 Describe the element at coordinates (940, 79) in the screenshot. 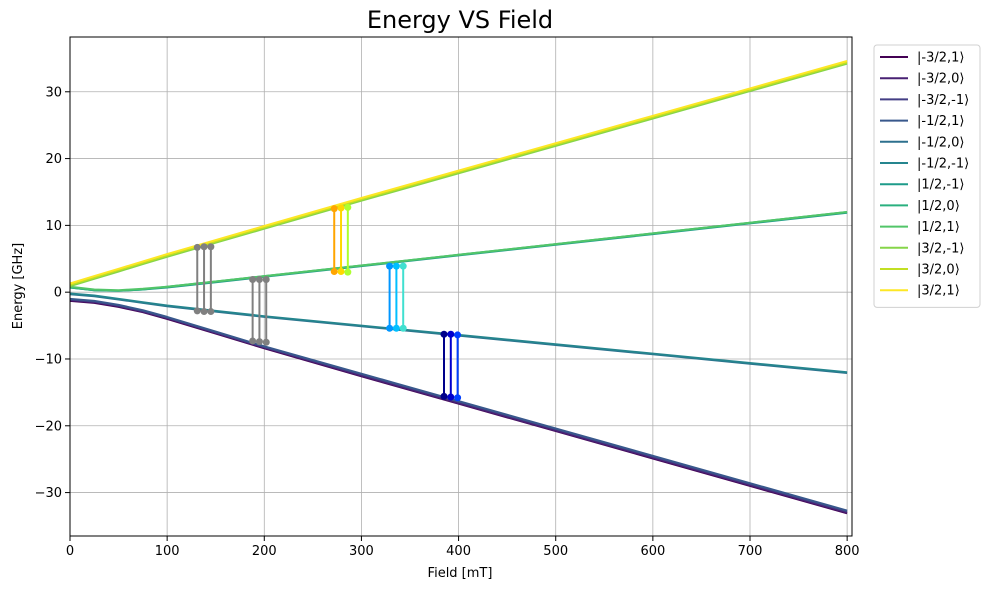

I see `legend-label: |-3/2,0⟩` at that location.